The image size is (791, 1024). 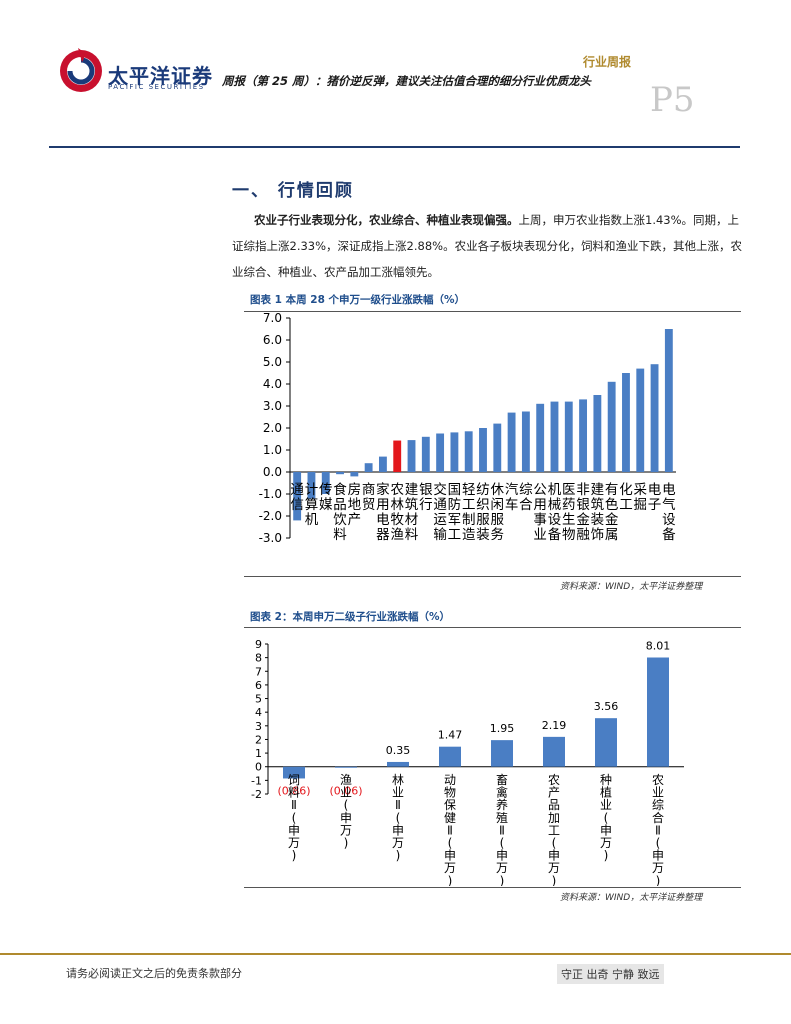 What do you see at coordinates (498, 512) in the screenshot?
I see `chart1-category-label: 休闲服务` at bounding box center [498, 512].